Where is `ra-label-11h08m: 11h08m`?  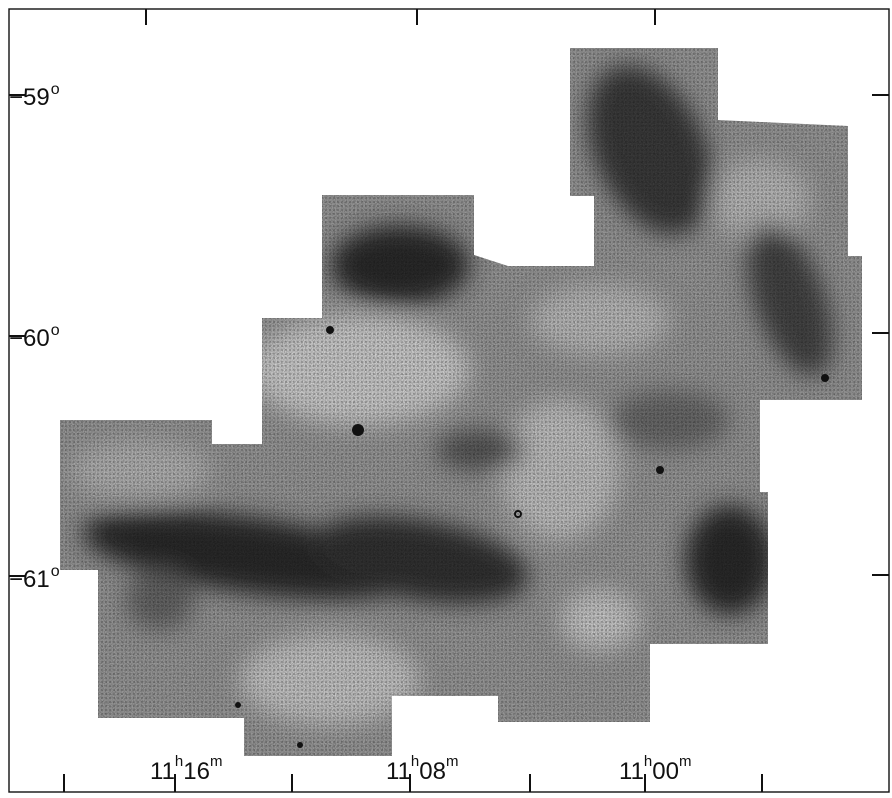 ra-label-11h08m: 11h08m is located at coordinates (422, 769).